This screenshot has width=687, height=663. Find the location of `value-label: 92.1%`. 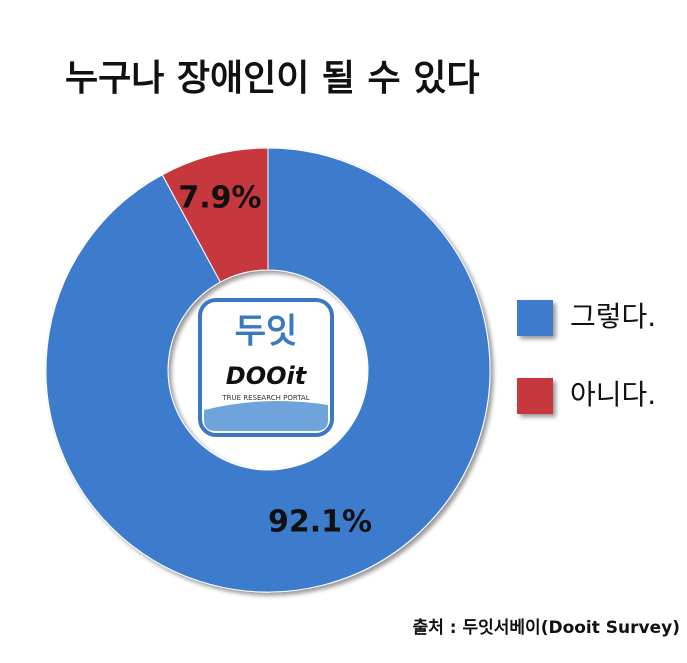

value-label: 92.1% is located at coordinates (320, 522).